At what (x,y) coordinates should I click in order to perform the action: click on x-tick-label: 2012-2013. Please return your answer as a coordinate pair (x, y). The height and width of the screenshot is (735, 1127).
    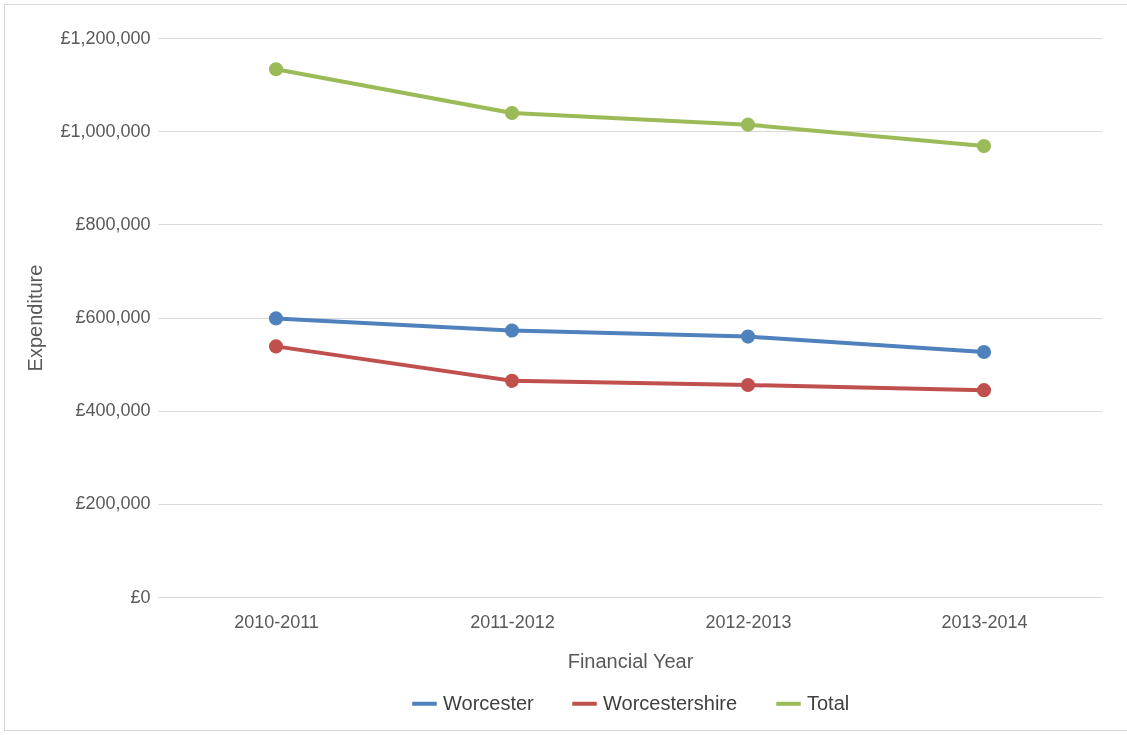
    Looking at the image, I should click on (748, 621).